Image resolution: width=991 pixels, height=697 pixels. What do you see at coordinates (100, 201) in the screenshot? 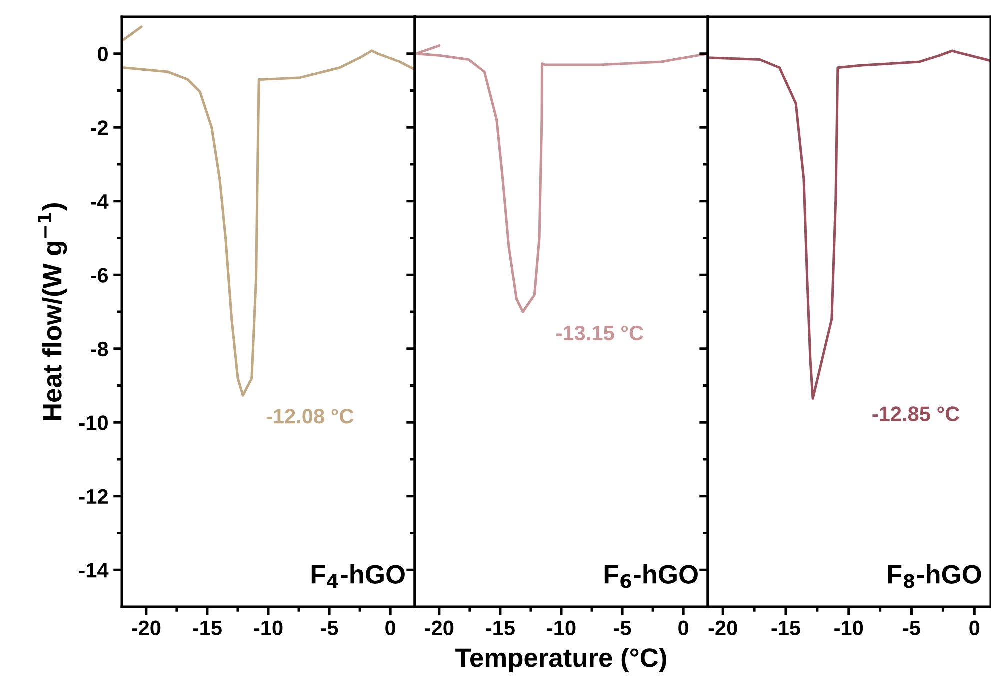
I see `y-tick-label: -4` at bounding box center [100, 201].